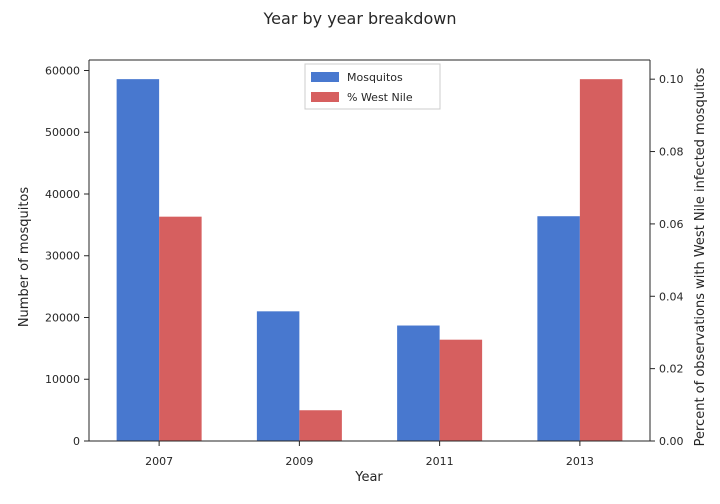 Image resolution: width=720 pixels, height=504 pixels. Describe the element at coordinates (320, 425) in the screenshot. I see `bar--west-nile-2009` at that location.